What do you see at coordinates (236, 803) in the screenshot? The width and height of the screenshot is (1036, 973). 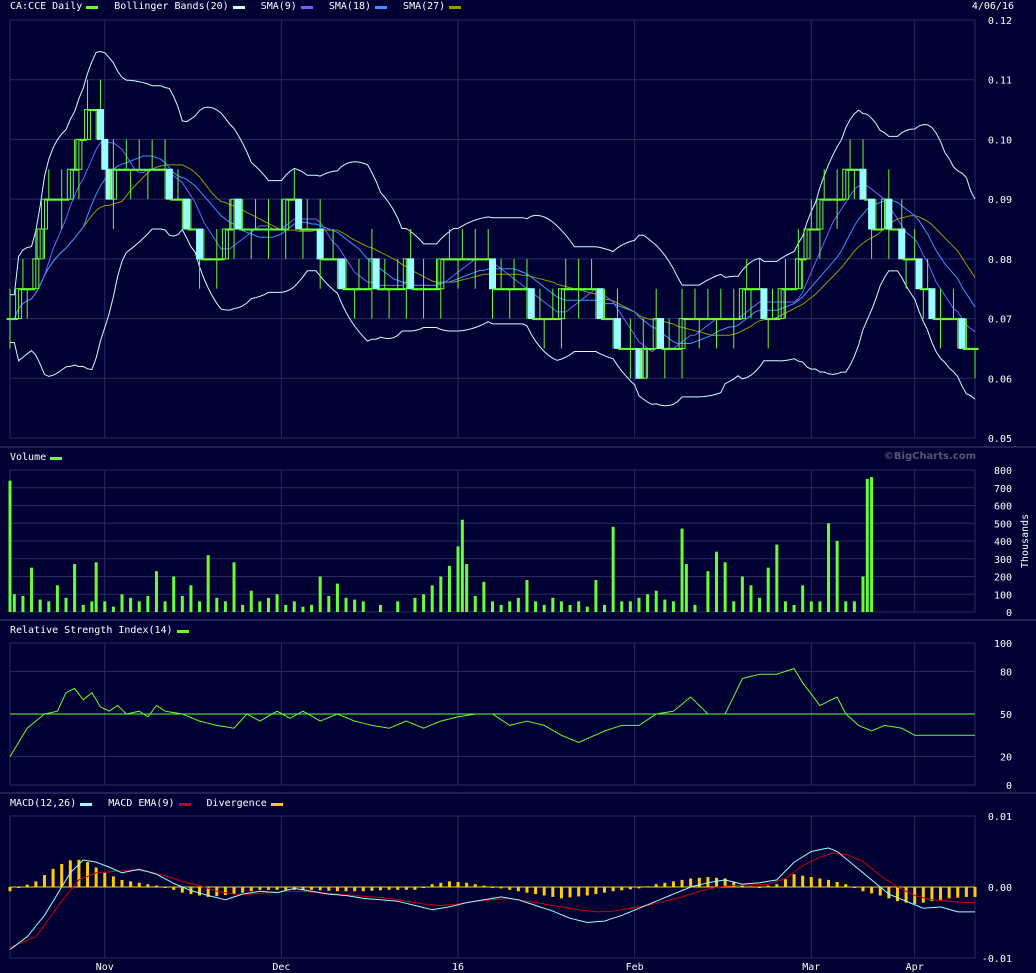 I see `legend-label-divergence: Divergence` at bounding box center [236, 803].